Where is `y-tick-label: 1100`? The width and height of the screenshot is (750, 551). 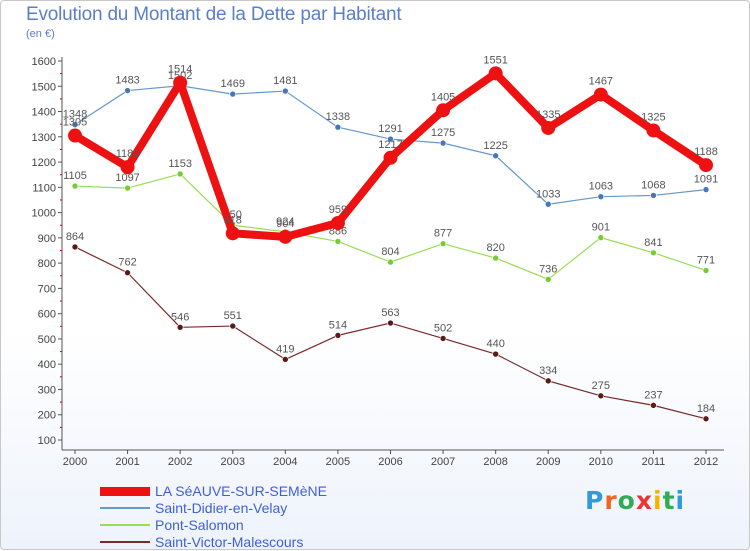
y-tick-label: 1100 is located at coordinates (44, 188).